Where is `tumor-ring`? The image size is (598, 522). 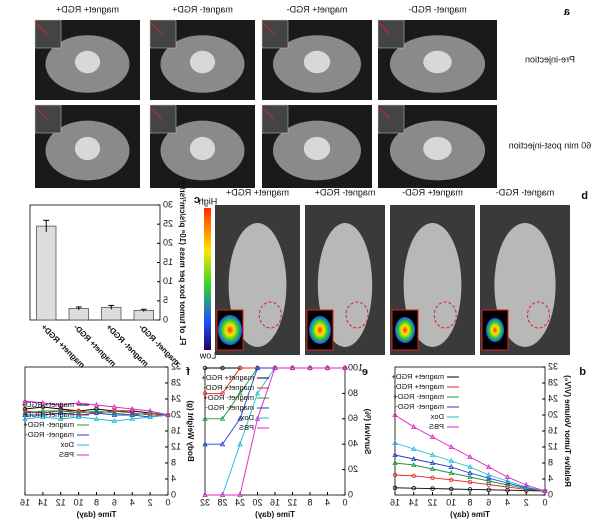 tumor-ring is located at coordinates (538, 315).